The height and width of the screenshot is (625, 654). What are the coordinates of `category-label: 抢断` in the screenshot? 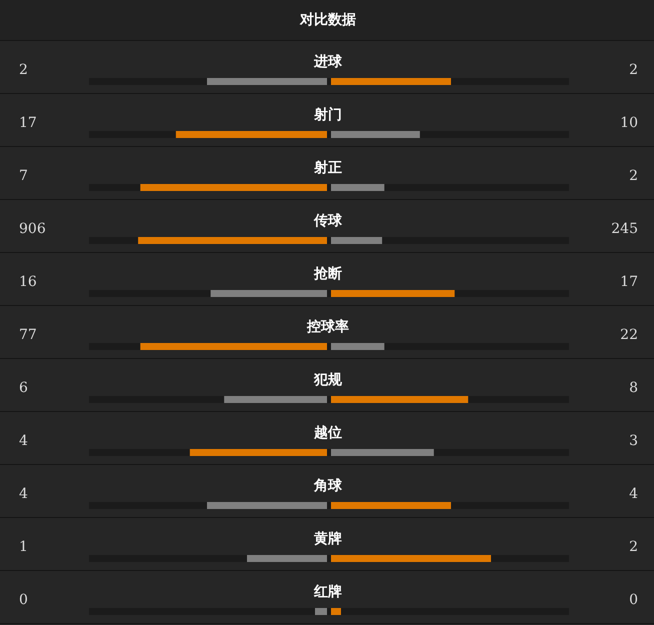 It's located at (327, 274).